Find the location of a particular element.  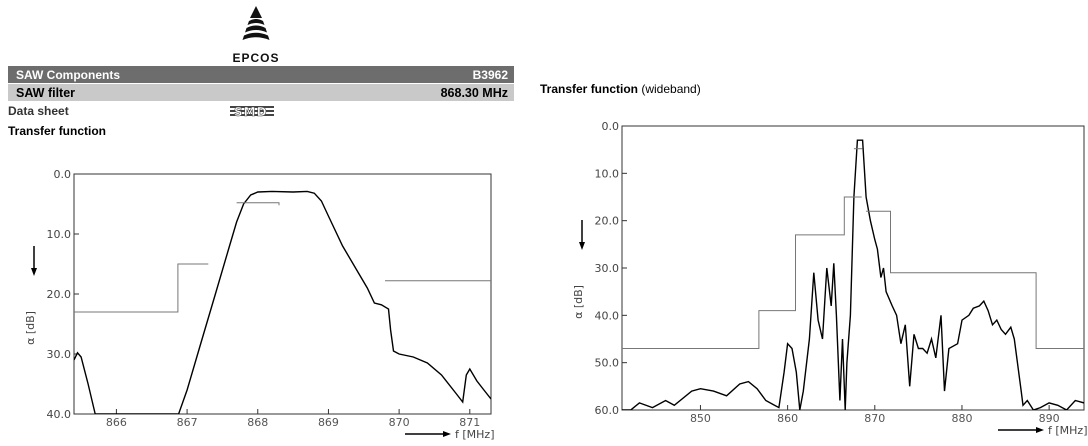

passband-mask-line is located at coordinates (258, 204).